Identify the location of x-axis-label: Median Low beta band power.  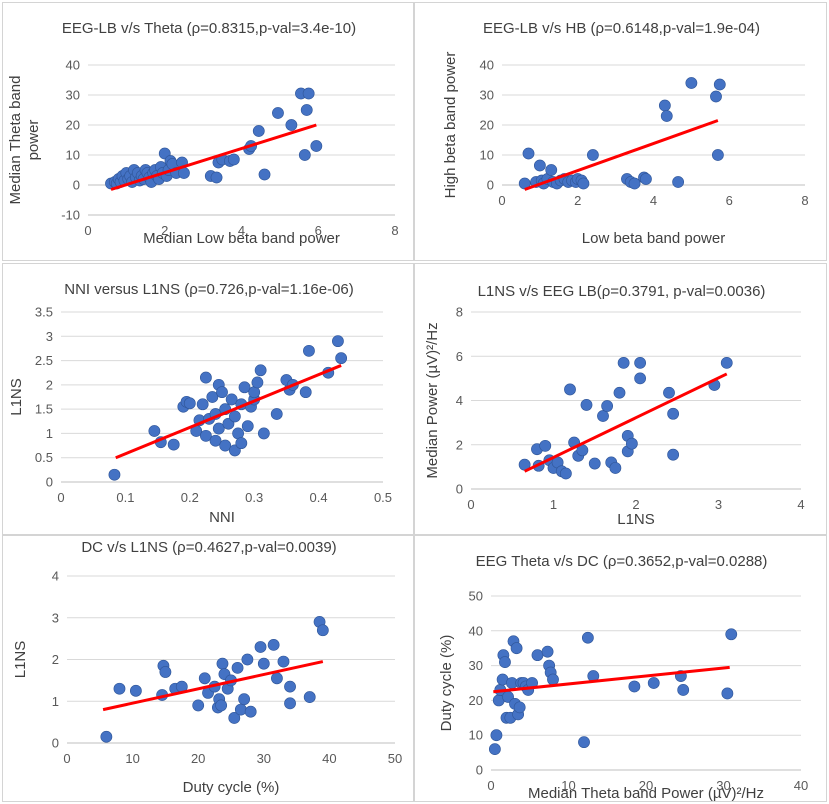
(241, 238).